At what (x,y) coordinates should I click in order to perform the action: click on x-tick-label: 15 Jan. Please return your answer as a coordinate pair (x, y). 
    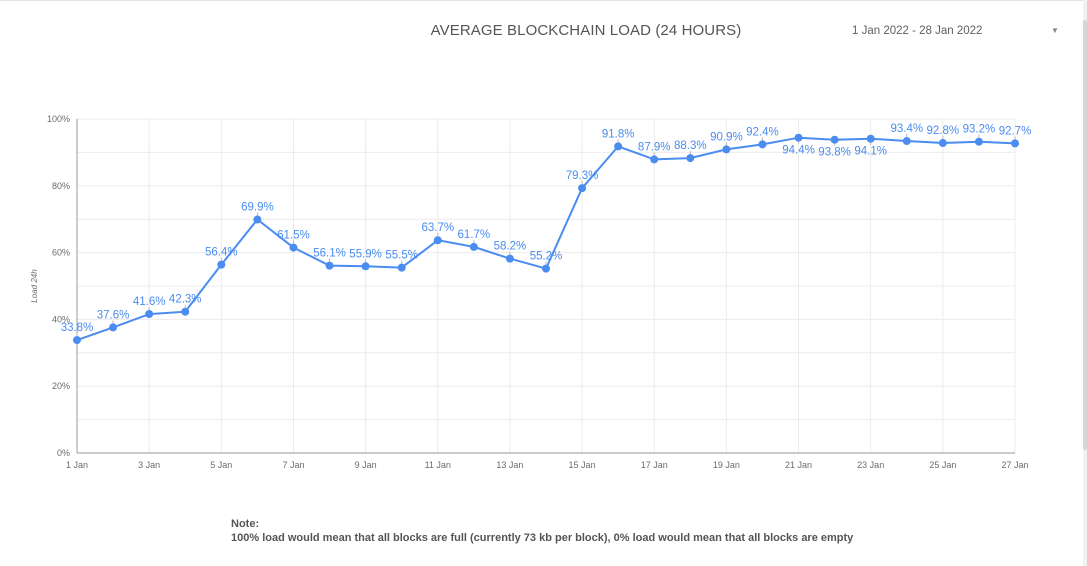
    Looking at the image, I should click on (582, 465).